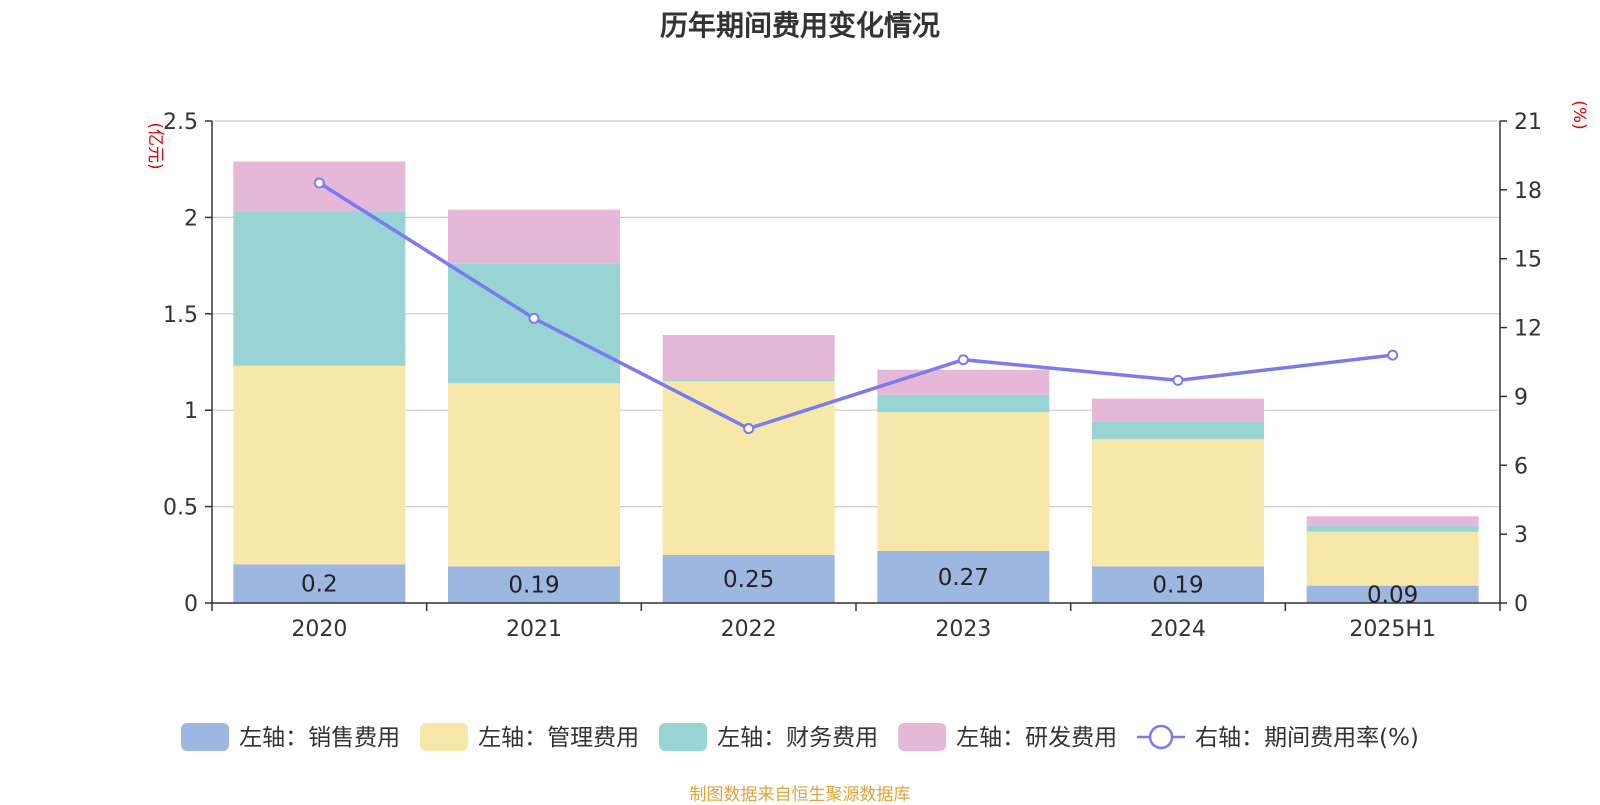  What do you see at coordinates (180, 508) in the screenshot?
I see `left-tick-label: 0.5` at bounding box center [180, 508].